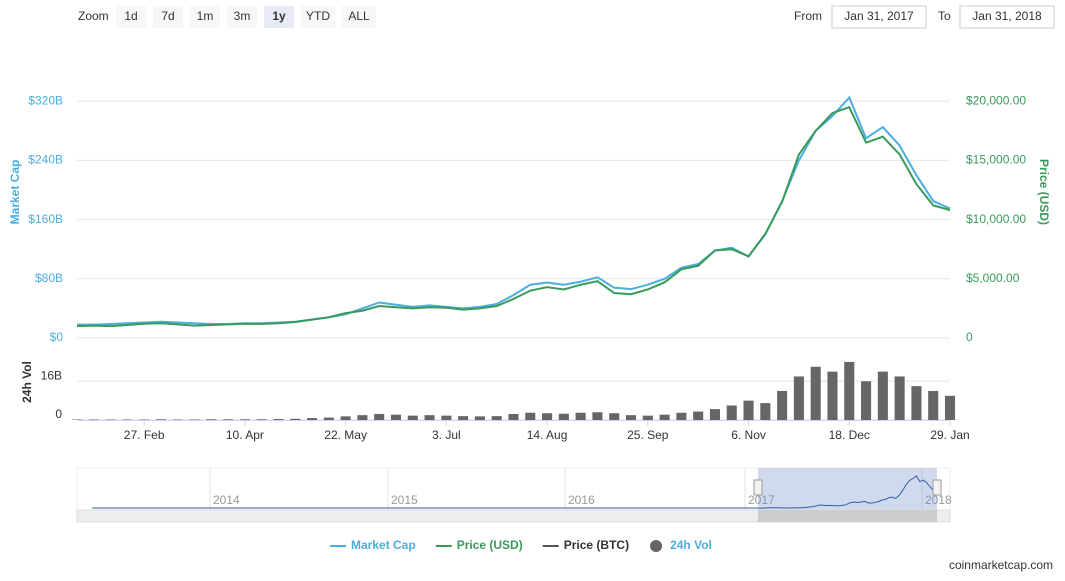 The width and height of the screenshot is (1065, 581). I want to click on y2-tick-label: 0, so click(969, 337).